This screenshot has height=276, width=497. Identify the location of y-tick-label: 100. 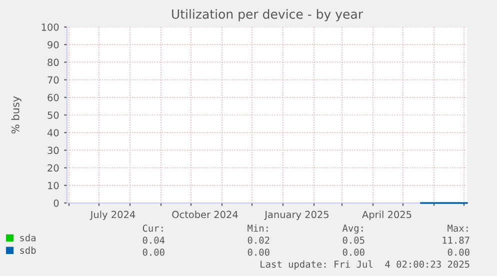
(50, 27).